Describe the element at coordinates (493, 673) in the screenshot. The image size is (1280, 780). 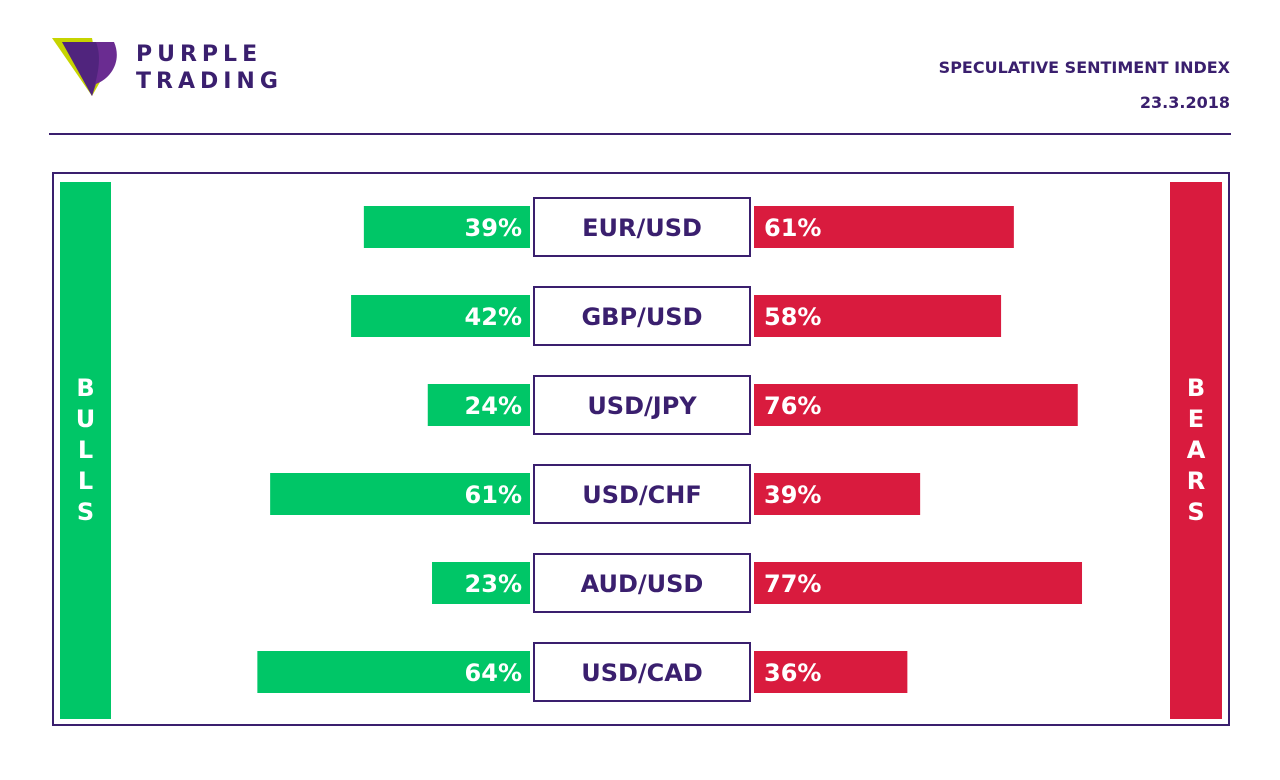
I see `bull-value-label: 64%` at that location.